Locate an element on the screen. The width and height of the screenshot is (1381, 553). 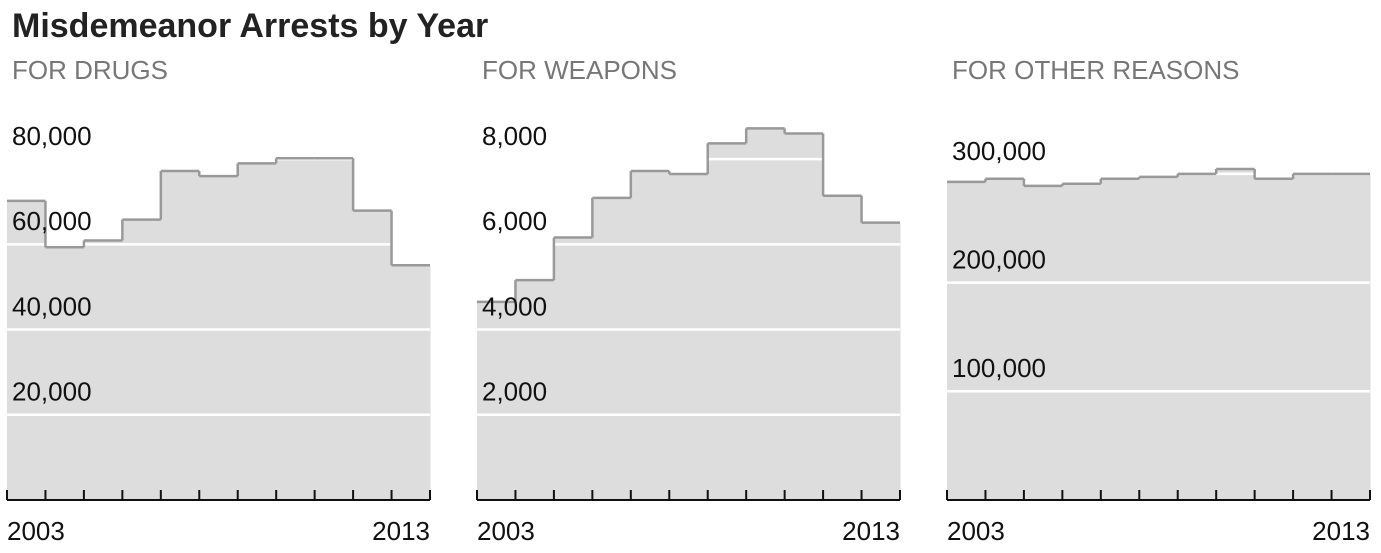
y-tick-label: 200,000 is located at coordinates (999, 259).